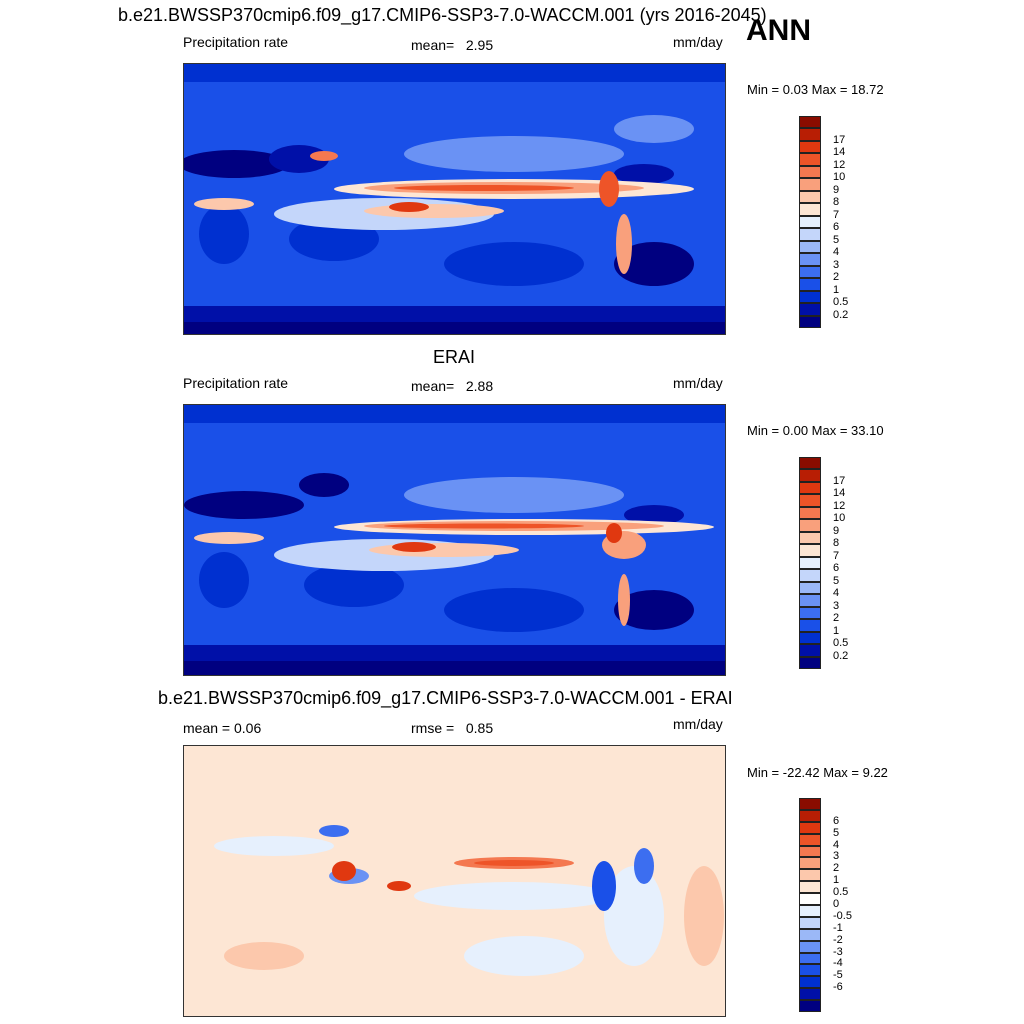 The image size is (1024, 1024). I want to click on colorbar-tick-label: -4, so click(838, 963).